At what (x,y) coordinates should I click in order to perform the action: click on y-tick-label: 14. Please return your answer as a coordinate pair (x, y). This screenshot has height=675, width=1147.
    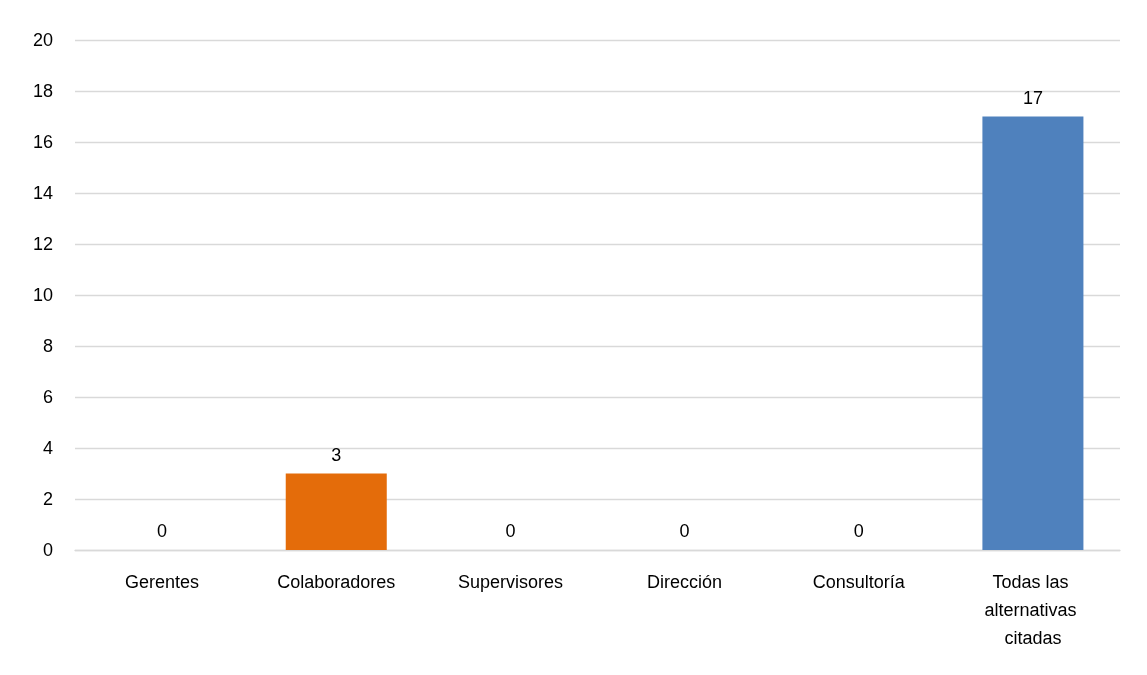
    Looking at the image, I should click on (42, 193).